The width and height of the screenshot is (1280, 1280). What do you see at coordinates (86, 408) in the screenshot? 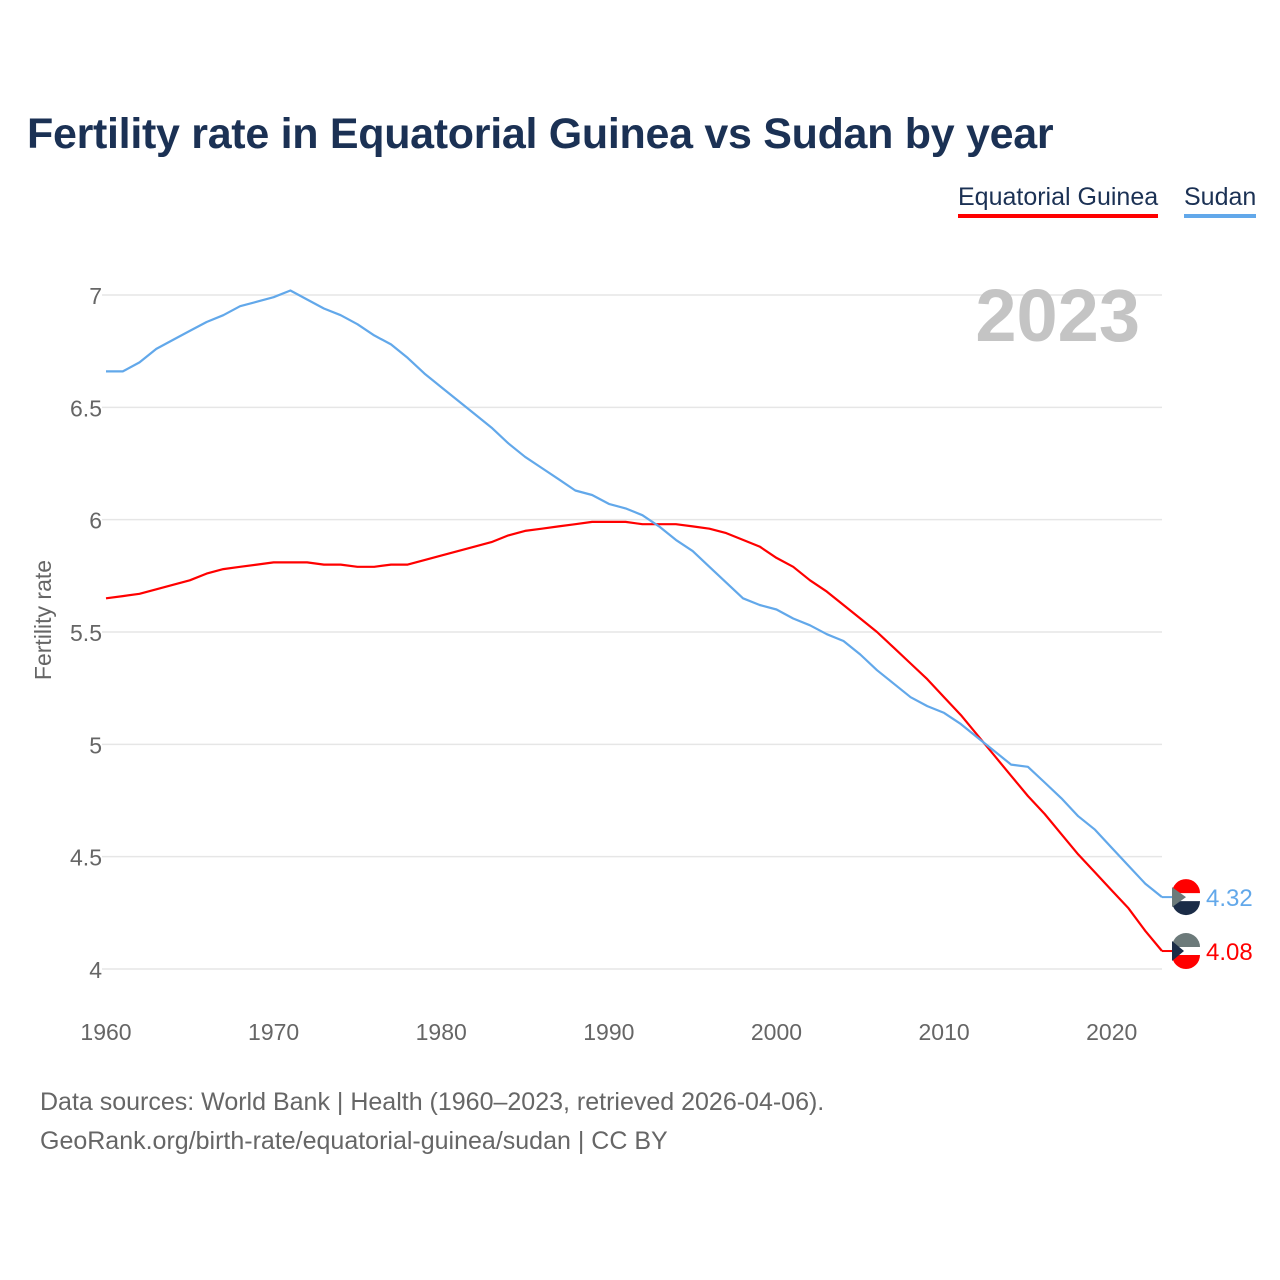
I see `y-tick-label: 6.5` at bounding box center [86, 408].